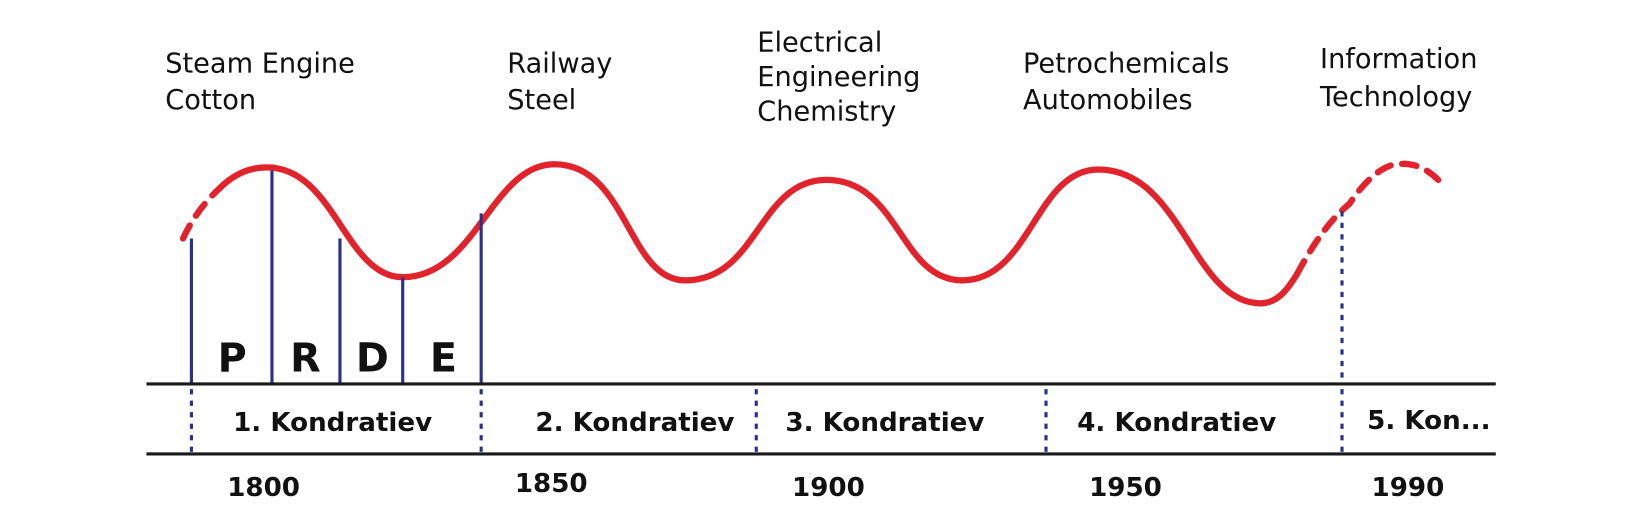  What do you see at coordinates (1408, 488) in the screenshot?
I see `year-label: 1990` at bounding box center [1408, 488].